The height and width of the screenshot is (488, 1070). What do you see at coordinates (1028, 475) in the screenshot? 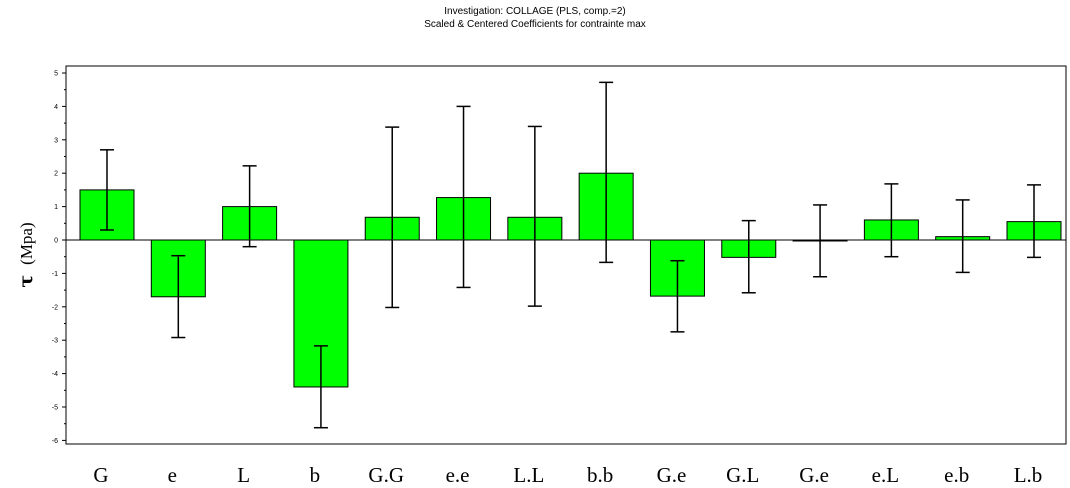
I see `category-label-14: L.b` at bounding box center [1028, 475].